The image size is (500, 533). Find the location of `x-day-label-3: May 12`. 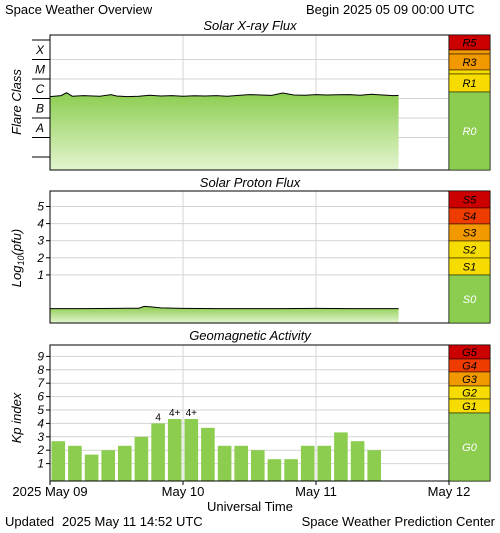

x-day-label-3: May 12 is located at coordinates (449, 491).